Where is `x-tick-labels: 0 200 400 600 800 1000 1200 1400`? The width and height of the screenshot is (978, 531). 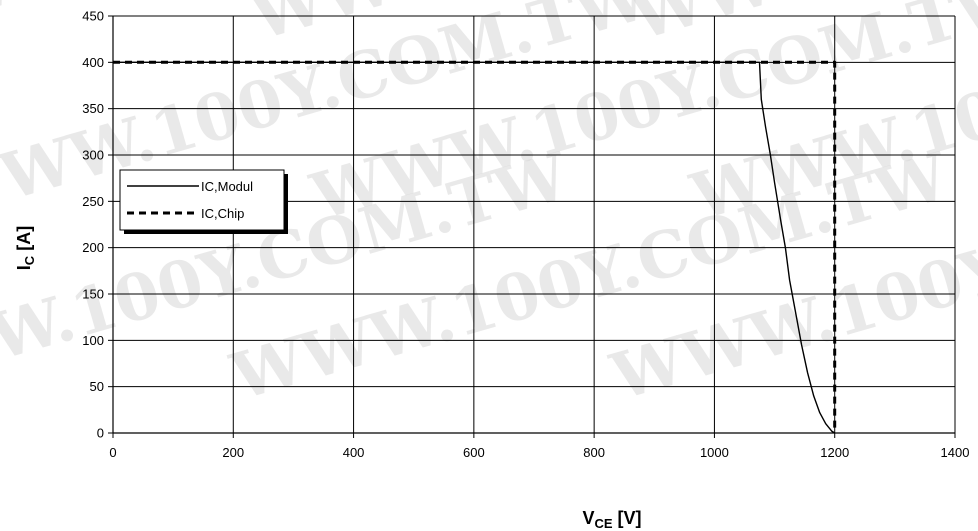 x-tick-labels: 0 200 400 600 800 1000 1200 1400 is located at coordinates (539, 452).